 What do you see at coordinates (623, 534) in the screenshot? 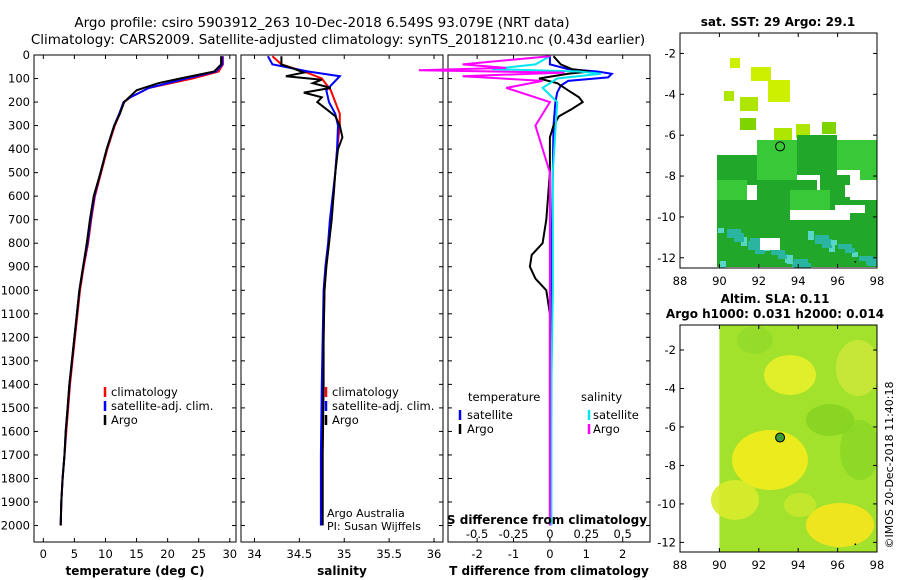
I see `secondary-tick-label: 0.5` at bounding box center [623, 534].